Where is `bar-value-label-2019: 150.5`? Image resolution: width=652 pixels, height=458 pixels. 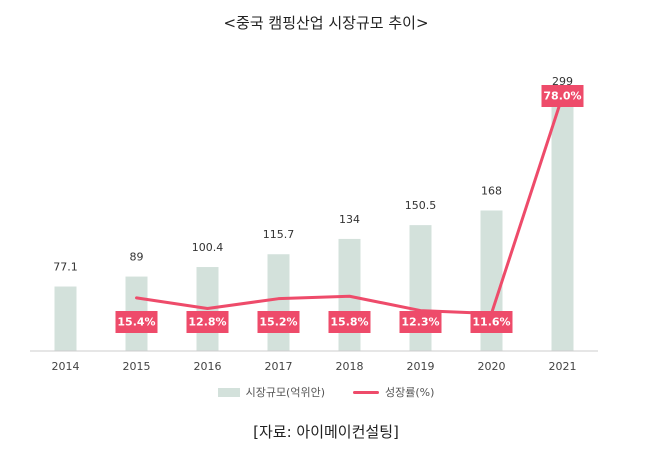 bar-value-label-2019: 150.5 is located at coordinates (421, 205).